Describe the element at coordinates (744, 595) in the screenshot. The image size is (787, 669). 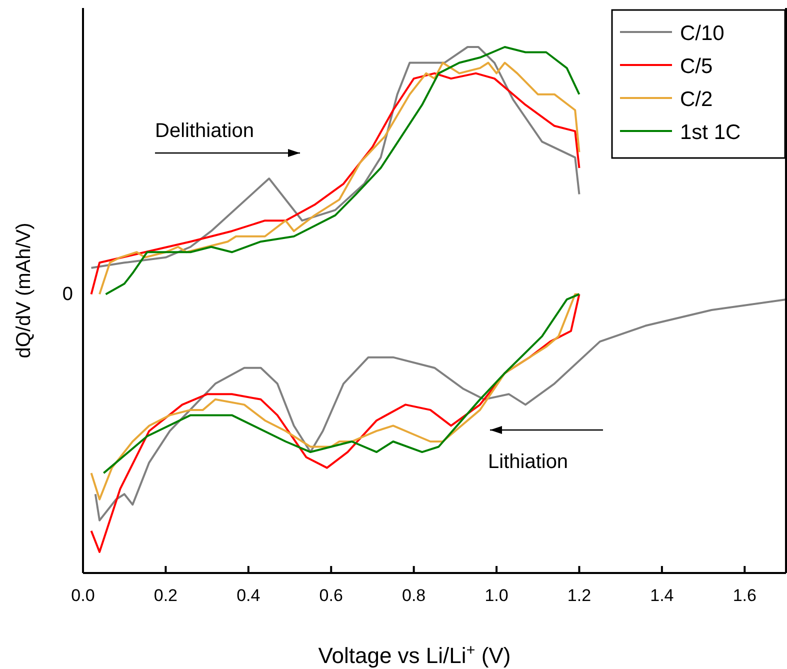
I see `x-tick-label: 1.6` at that location.